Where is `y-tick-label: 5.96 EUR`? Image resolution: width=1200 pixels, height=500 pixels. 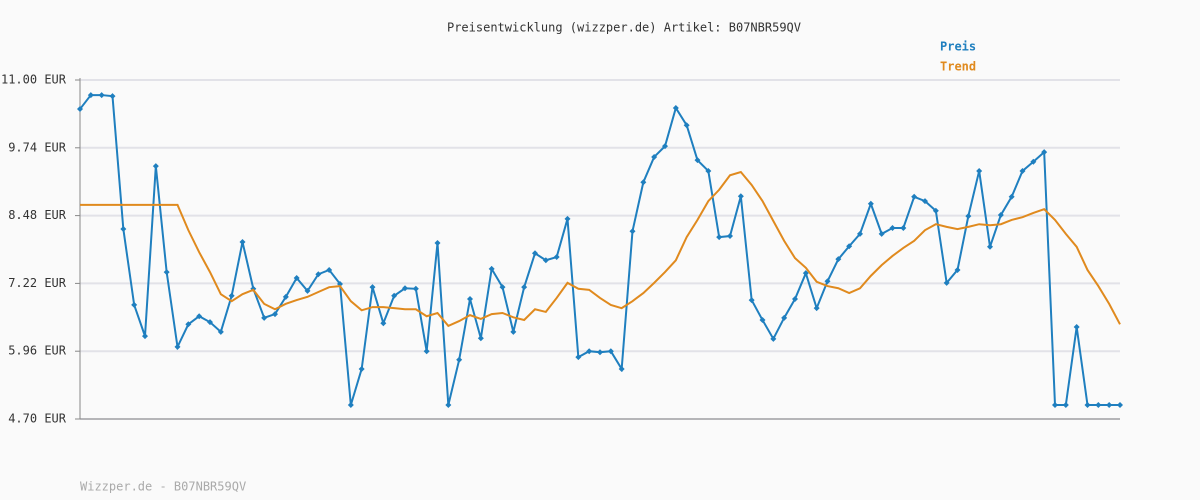
y-tick-label: 5.96 EUR is located at coordinates (37, 351).